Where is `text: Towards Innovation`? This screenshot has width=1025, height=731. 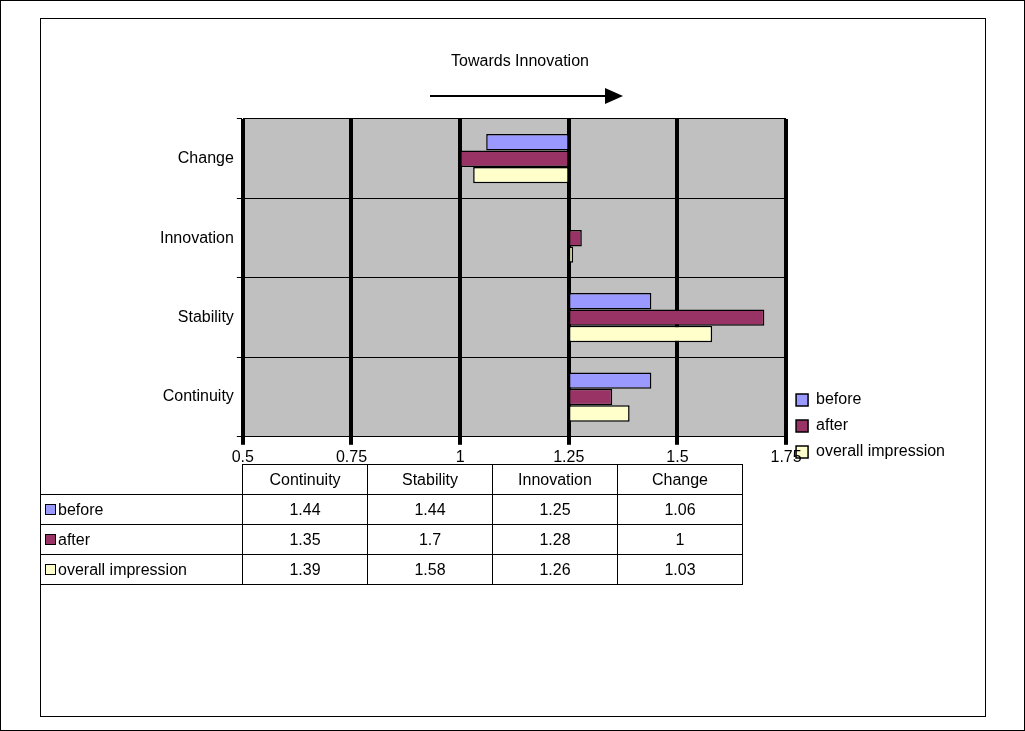 text: Towards Innovation is located at coordinates (520, 61).